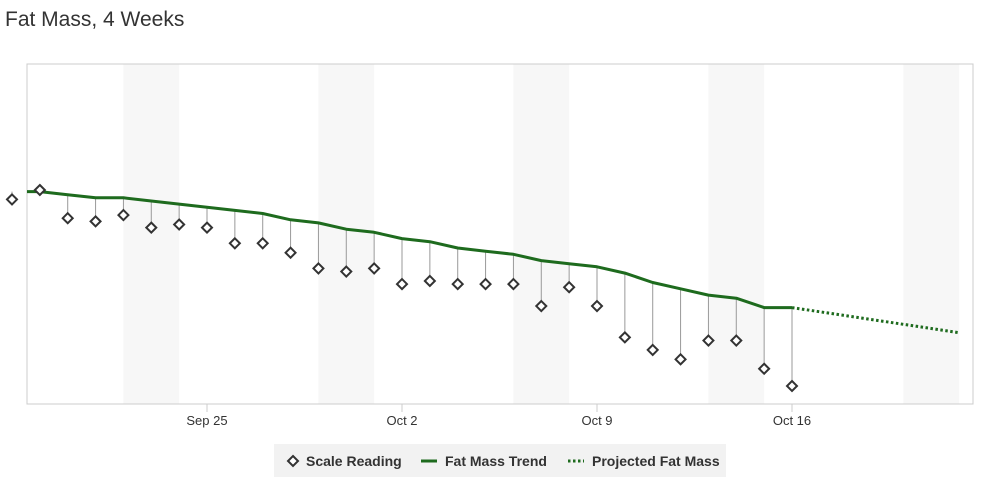 The height and width of the screenshot is (487, 999). What do you see at coordinates (498, 416) in the screenshot?
I see `x-axis: Sep 25 Oct 2 Oct 9 Oct 16` at bounding box center [498, 416].